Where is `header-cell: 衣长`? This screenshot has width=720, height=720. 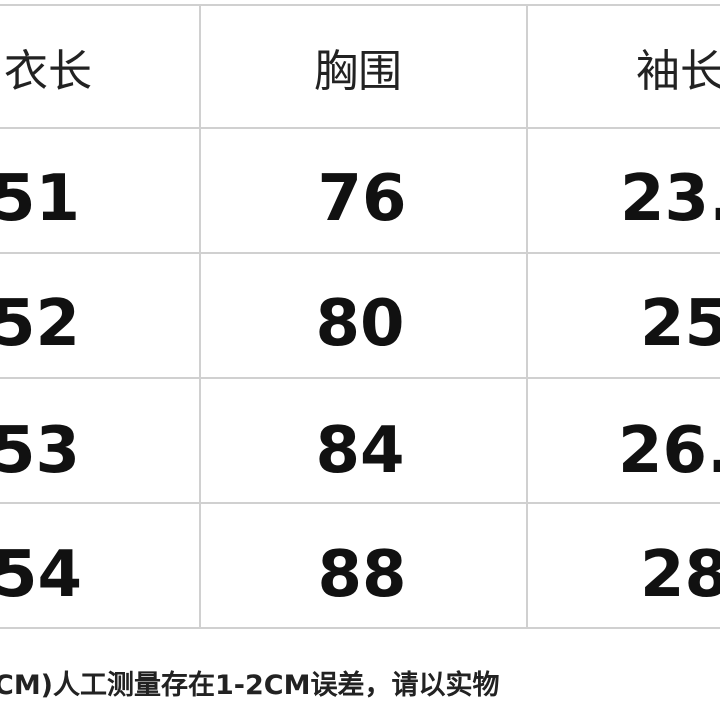
header-cell: 衣长 is located at coordinates (48, 71).